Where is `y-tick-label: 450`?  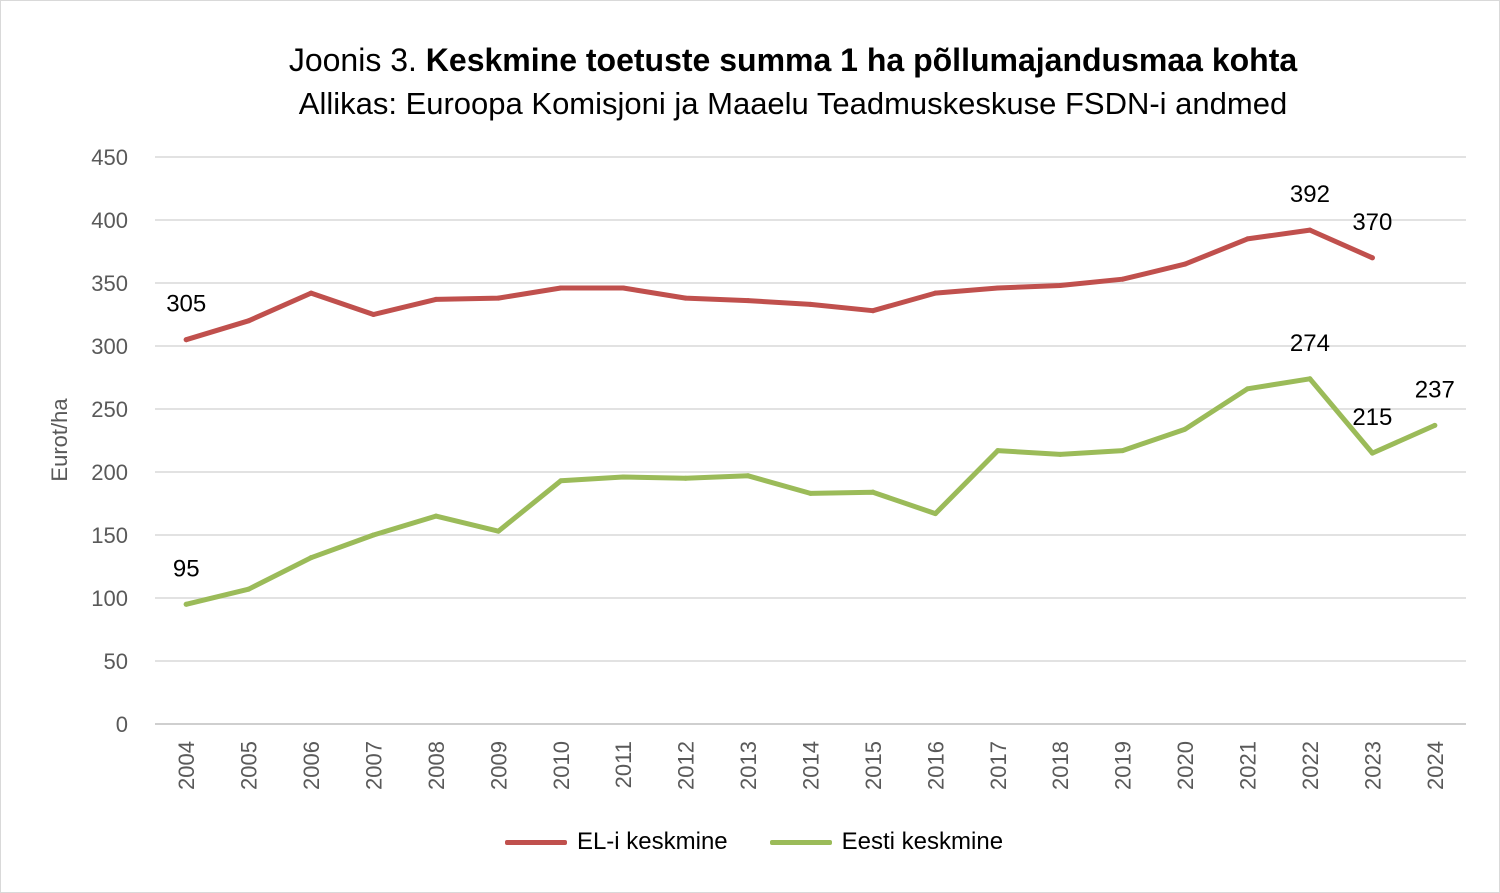
y-tick-label: 450 is located at coordinates (109, 157).